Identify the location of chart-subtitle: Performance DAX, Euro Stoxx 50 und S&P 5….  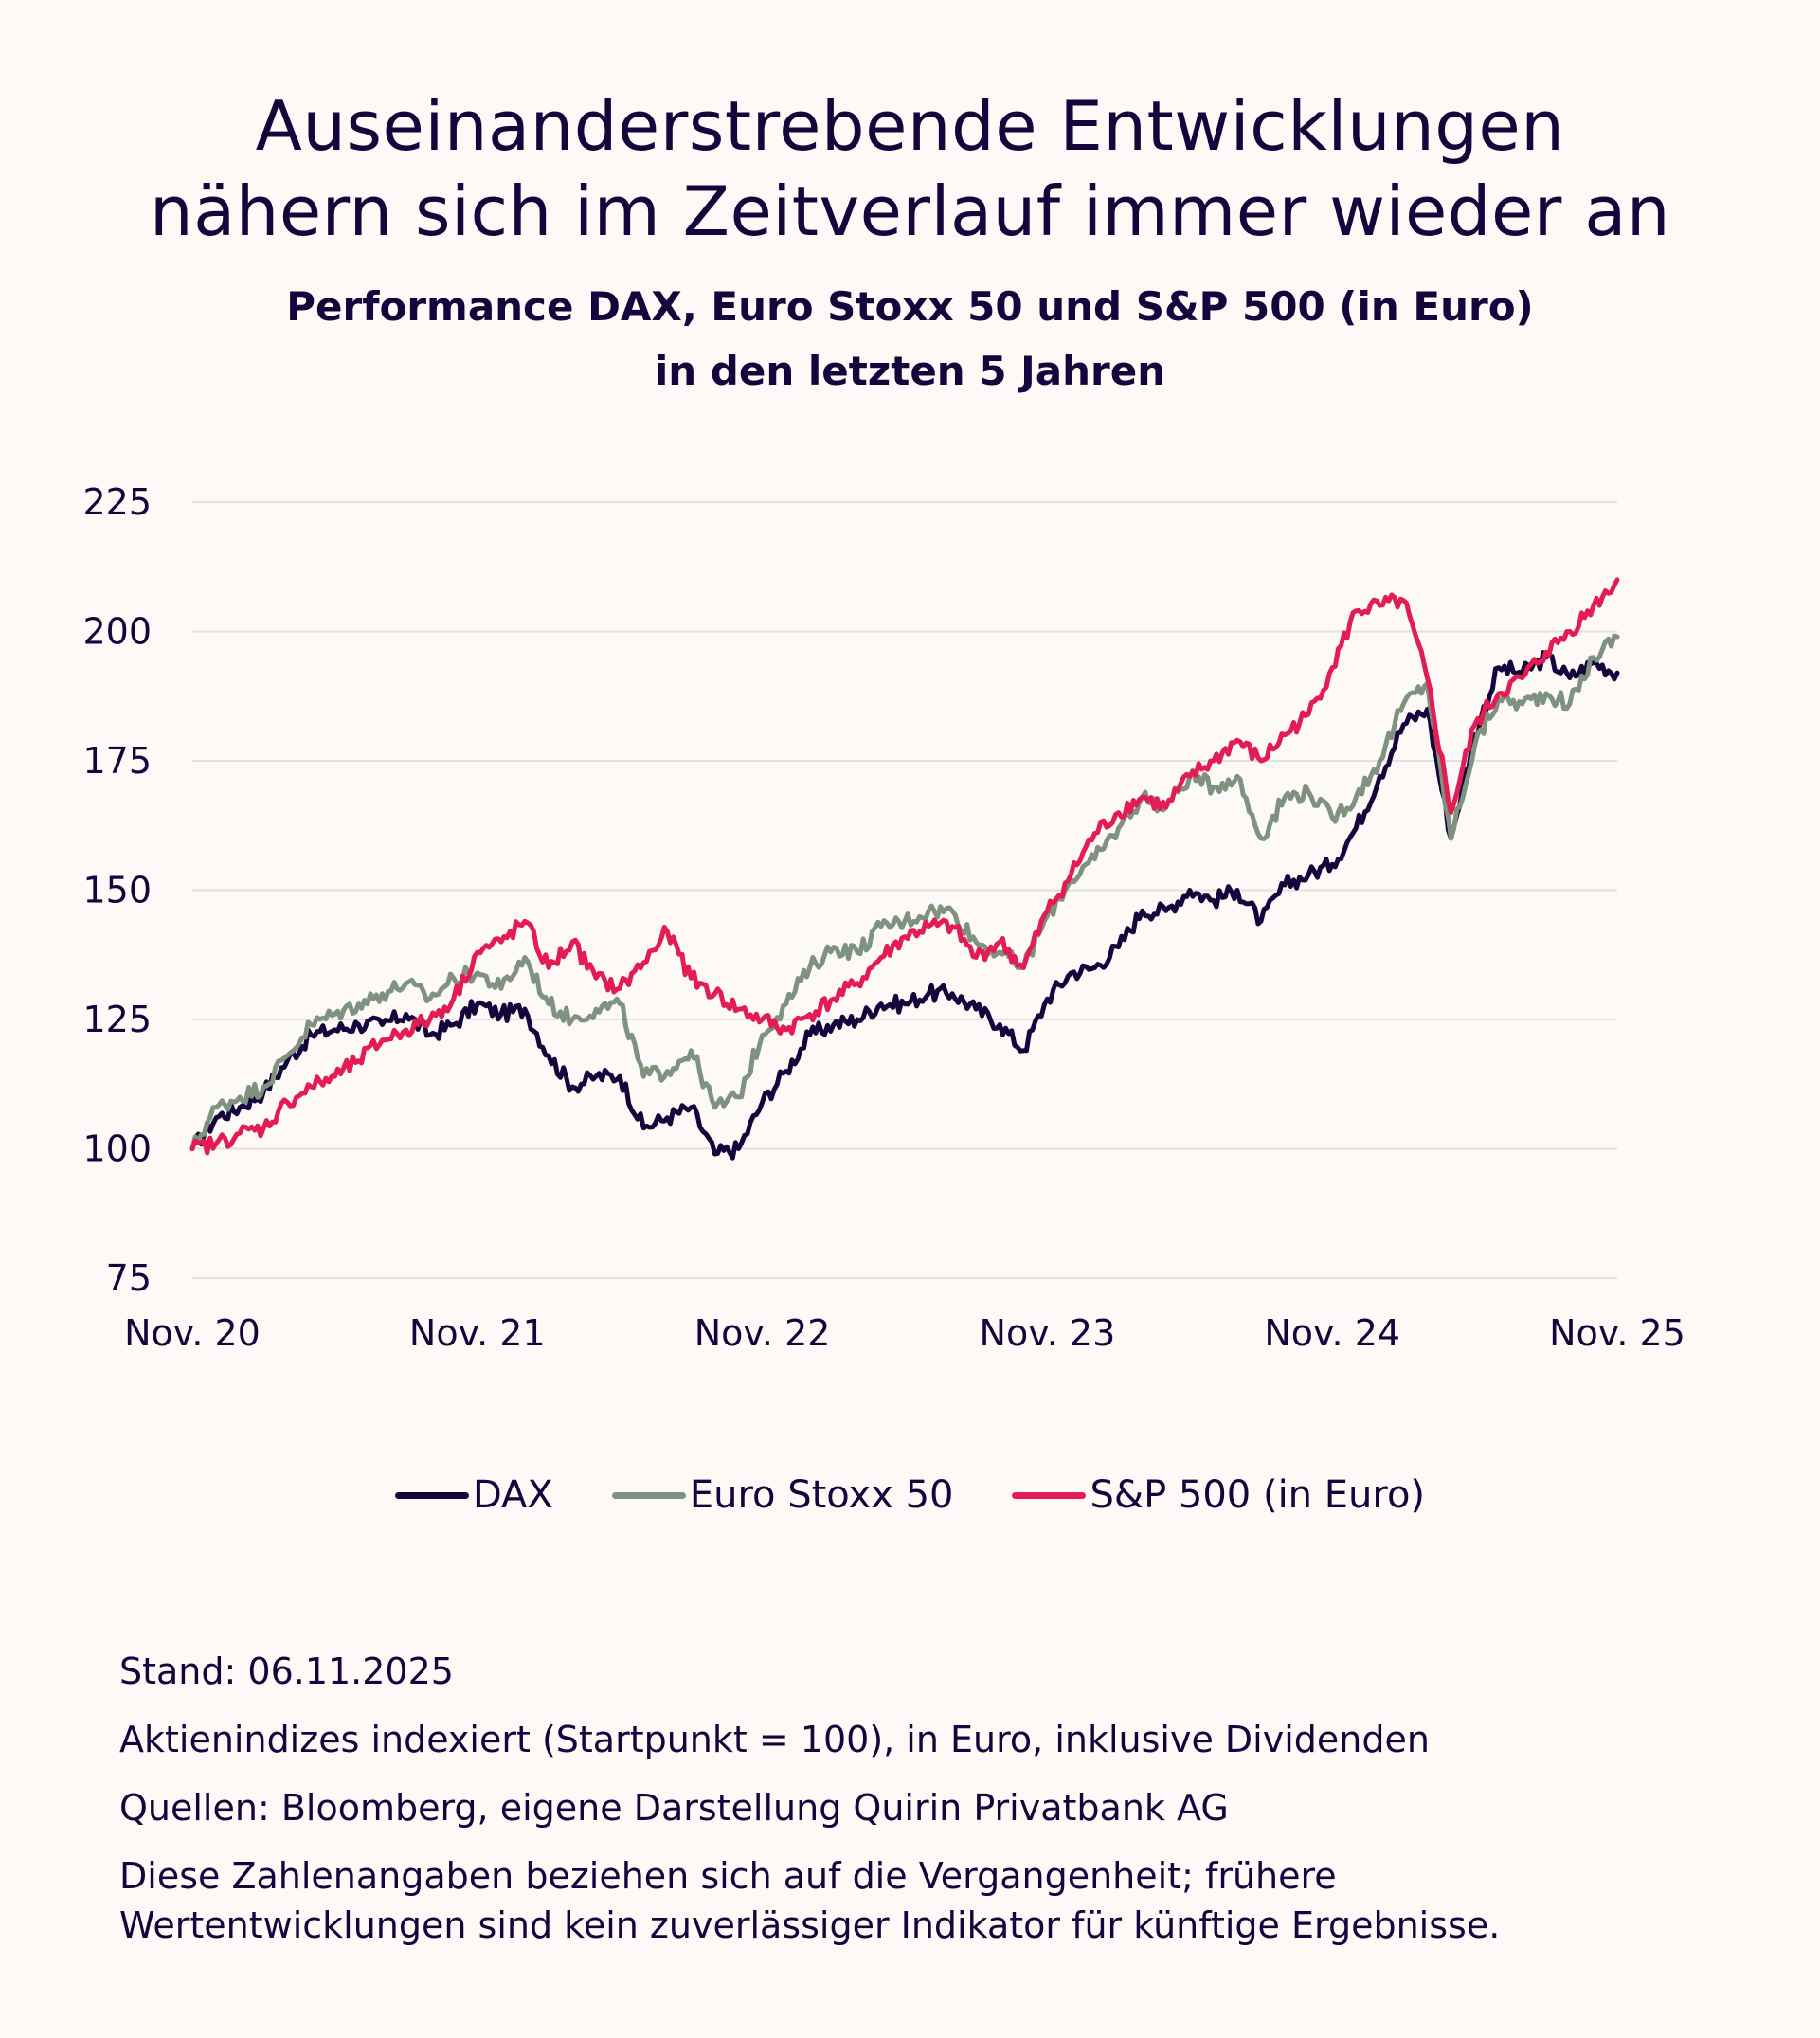
(910, 339).